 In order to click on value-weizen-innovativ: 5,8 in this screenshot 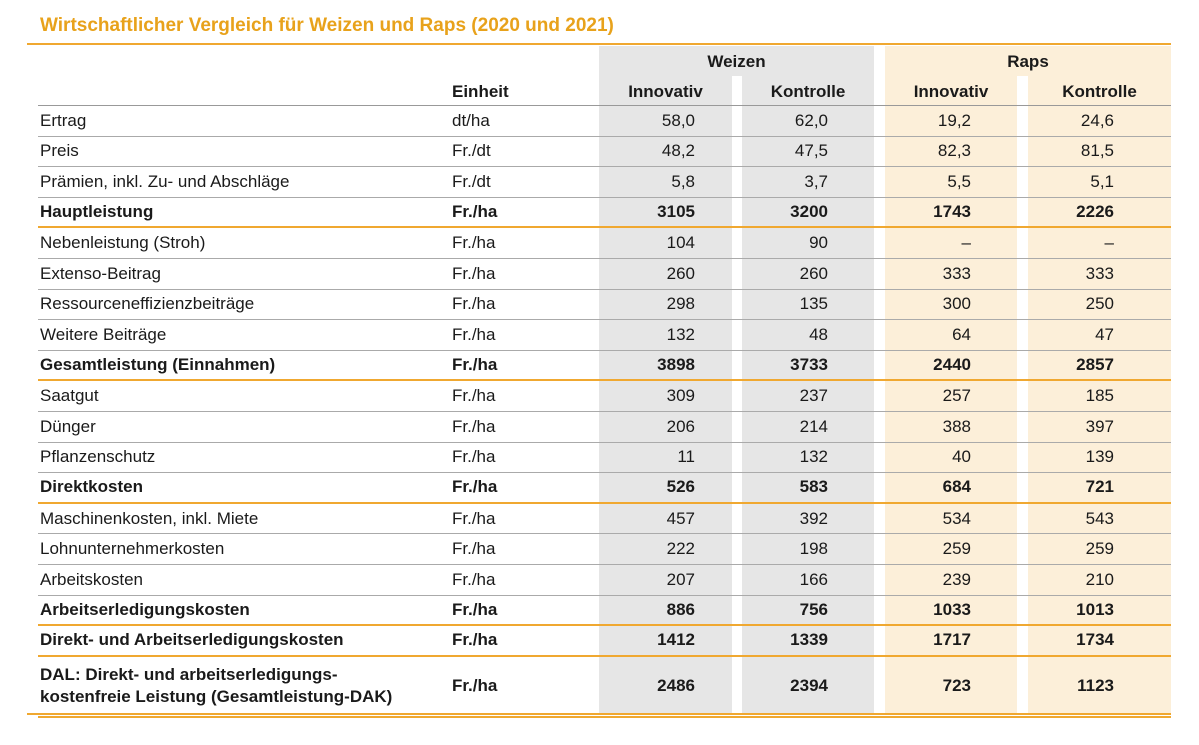, I will do `click(683, 181)`.